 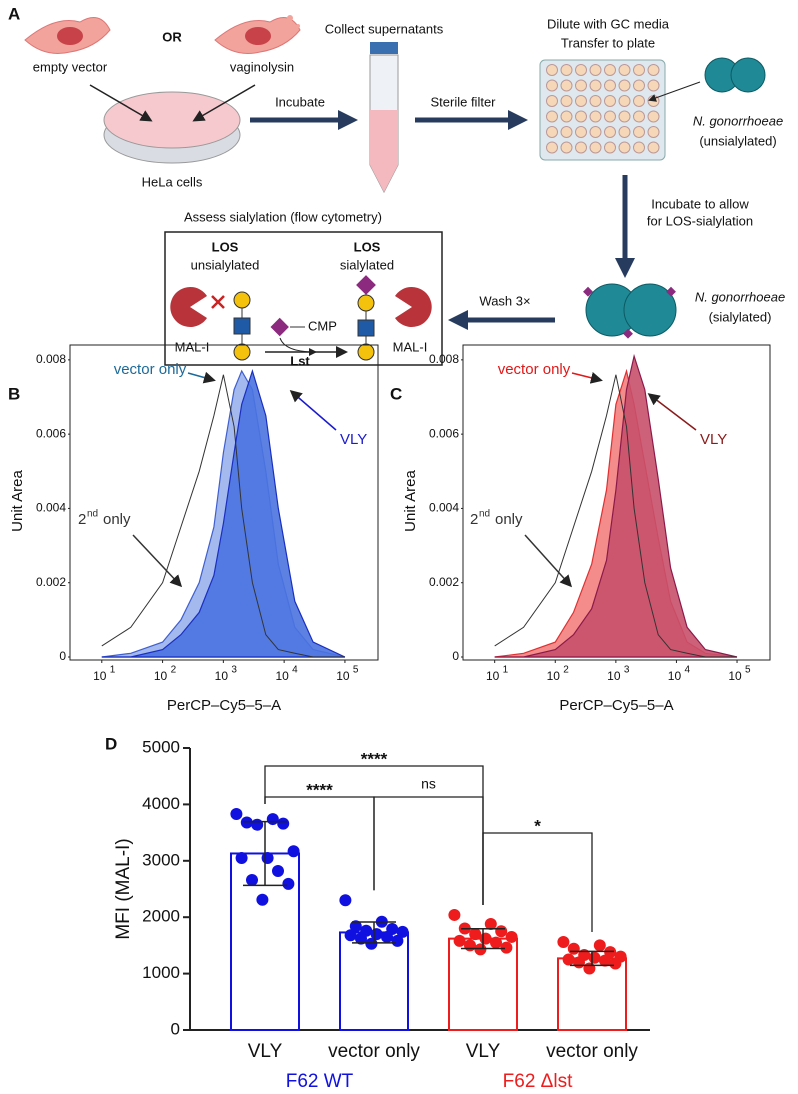 What do you see at coordinates (700, 220) in the screenshot?
I see `step-label: for LOS-sialylation` at bounding box center [700, 220].